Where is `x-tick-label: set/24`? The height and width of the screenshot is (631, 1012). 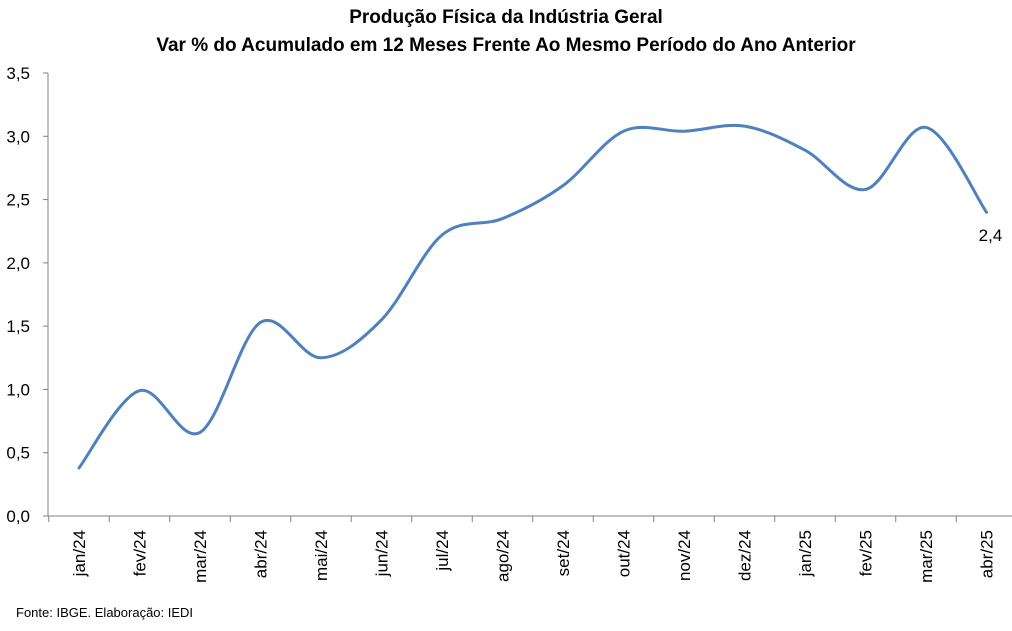
x-tick-label: set/24 is located at coordinates (563, 553).